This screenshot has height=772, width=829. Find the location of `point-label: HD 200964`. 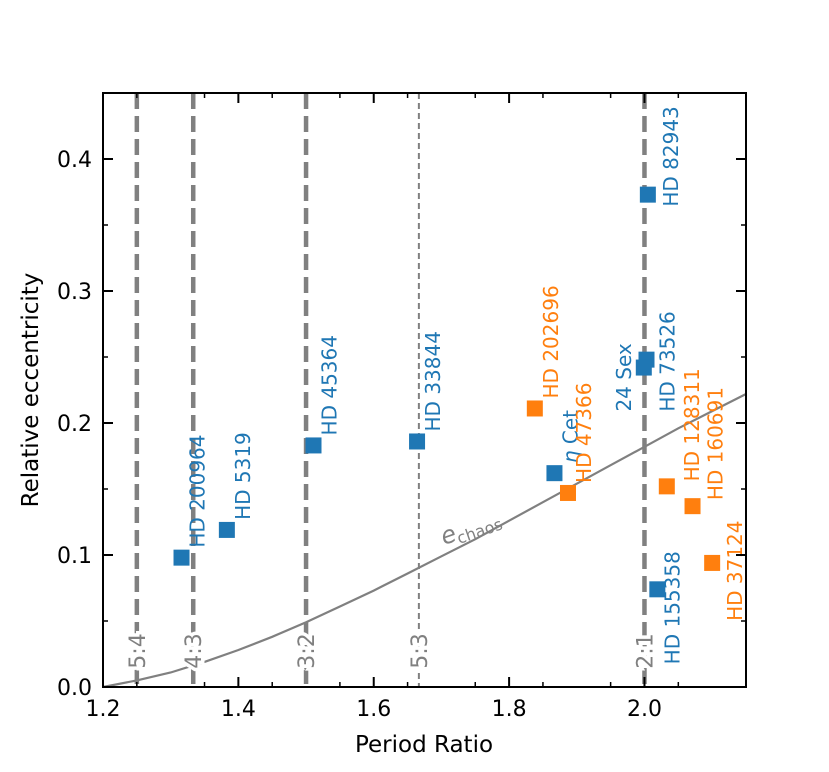

point-label: HD 200964 is located at coordinates (198, 490).